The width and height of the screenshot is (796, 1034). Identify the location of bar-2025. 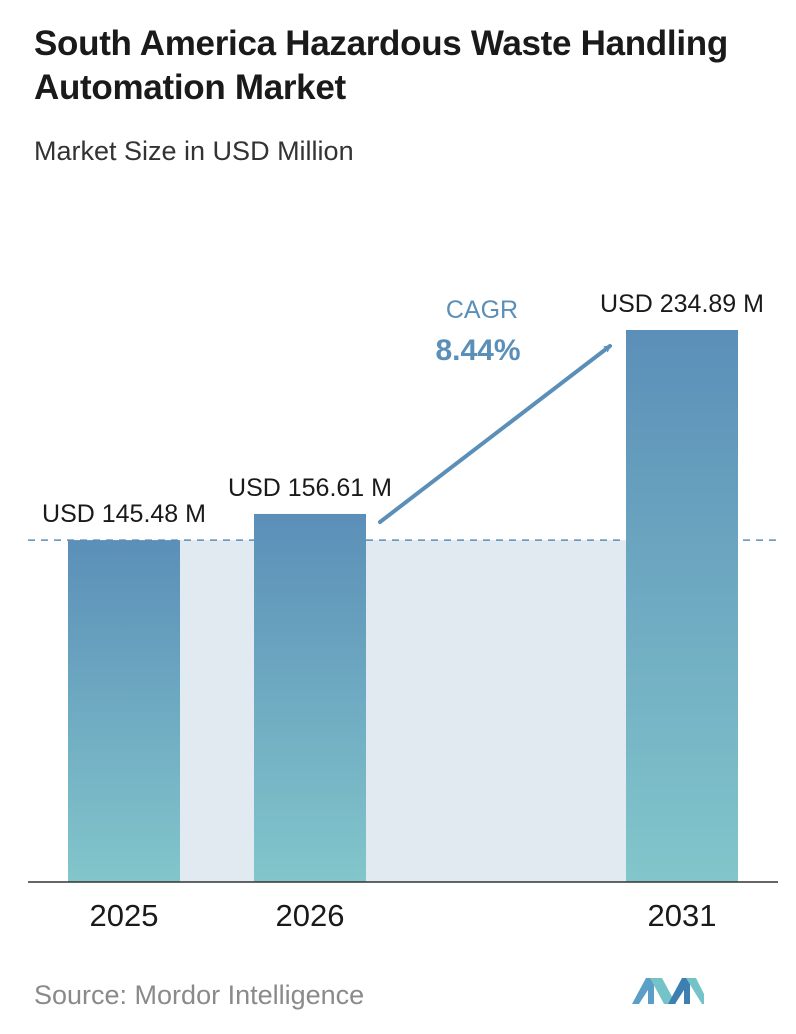
(124, 711).